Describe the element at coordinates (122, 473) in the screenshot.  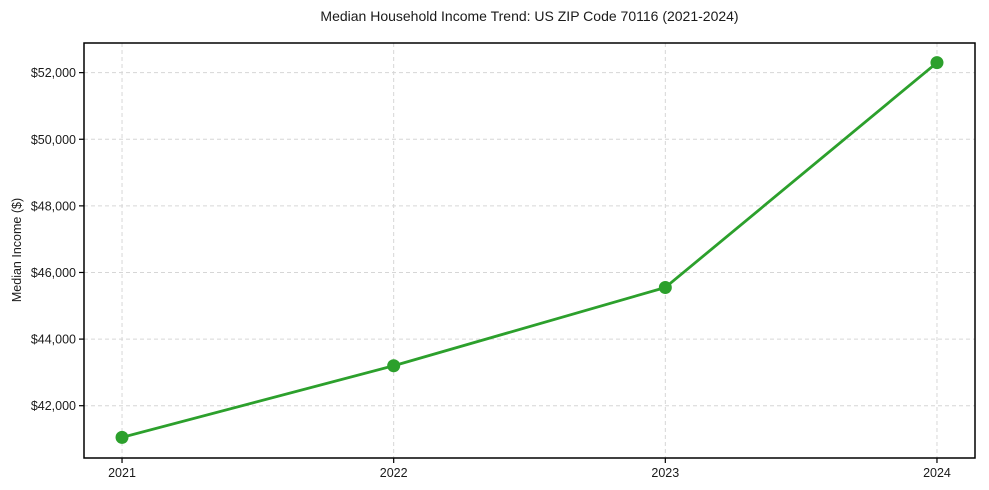
I see `x-tick-label: 2021` at that location.